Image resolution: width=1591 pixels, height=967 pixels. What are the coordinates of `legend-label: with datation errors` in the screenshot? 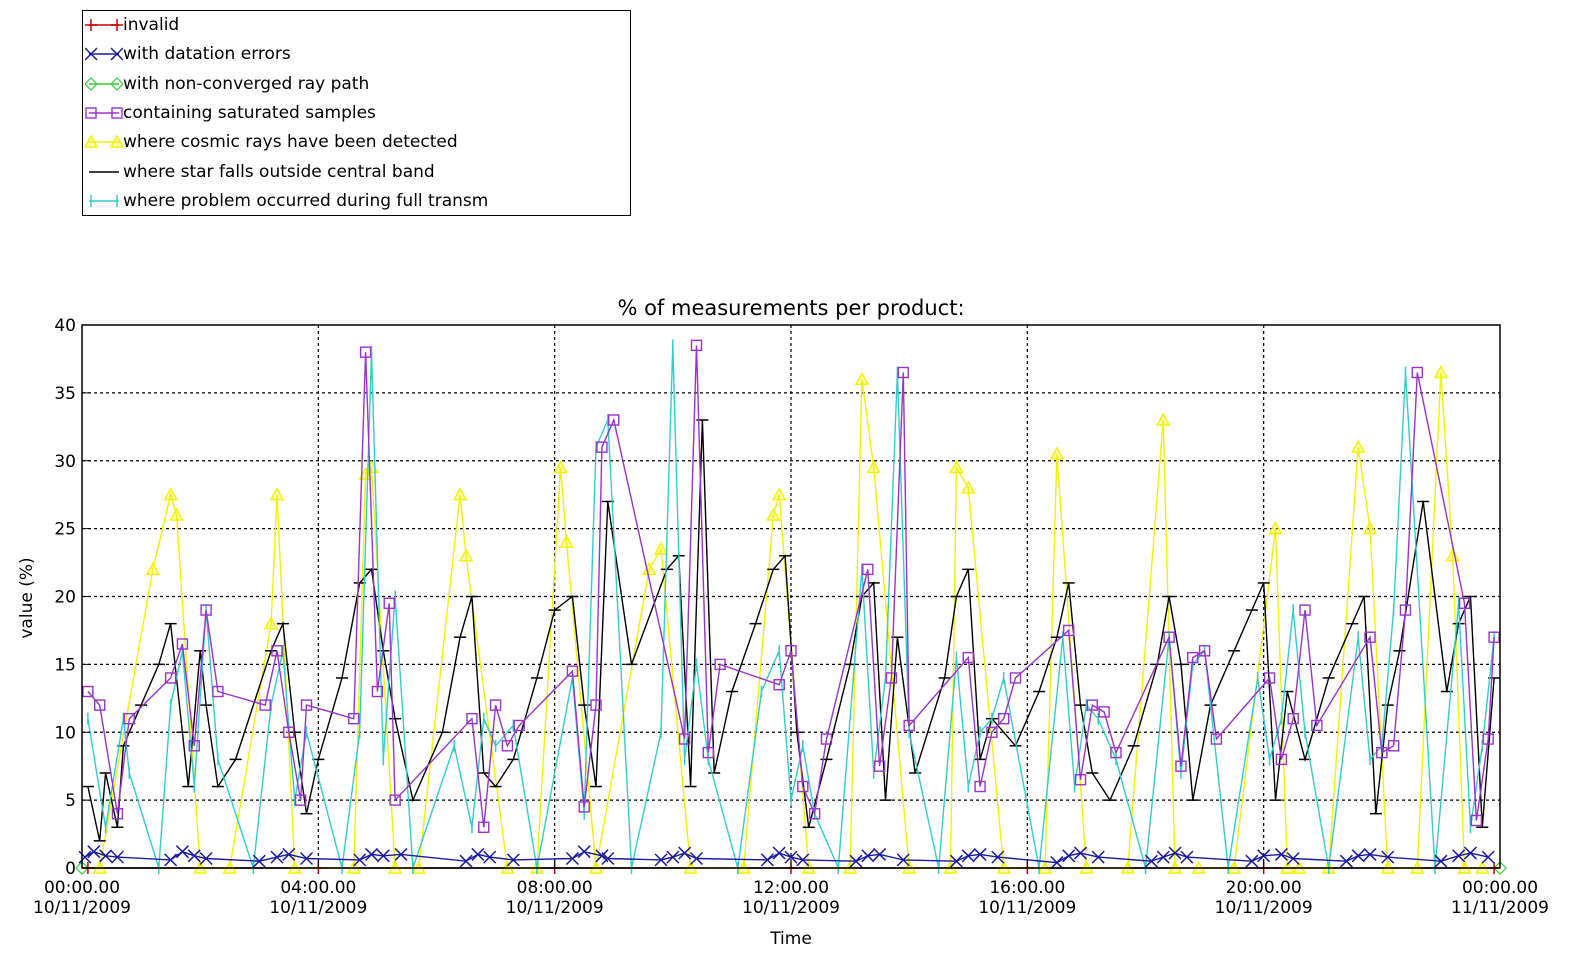 It's located at (207, 54).